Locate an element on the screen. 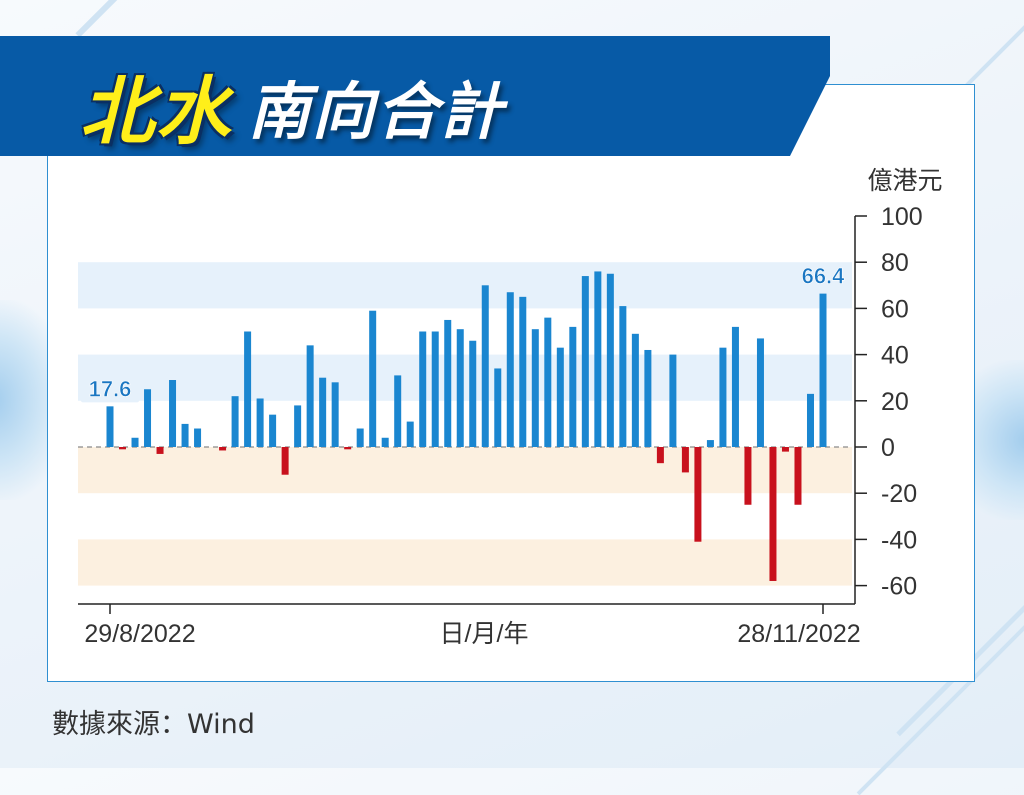 The width and height of the screenshot is (1024, 795). x-axis-label: 日/月/年 is located at coordinates (484, 634).